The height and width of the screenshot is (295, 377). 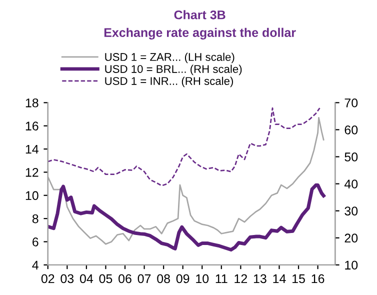 What do you see at coordinates (144, 279) in the screenshot?
I see `x-tick-label: 07` at bounding box center [144, 279].